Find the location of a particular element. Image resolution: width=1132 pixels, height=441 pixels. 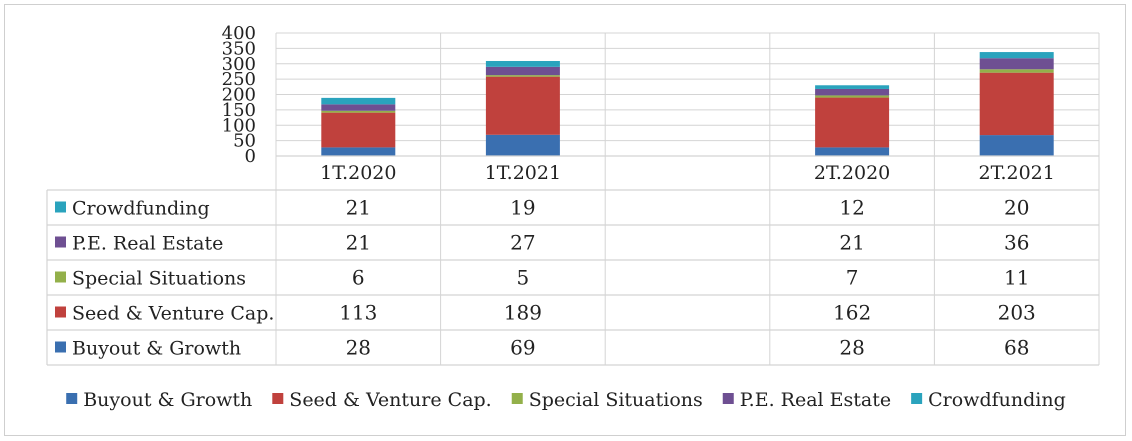

table-cell-value: 203 is located at coordinates (1017, 313).